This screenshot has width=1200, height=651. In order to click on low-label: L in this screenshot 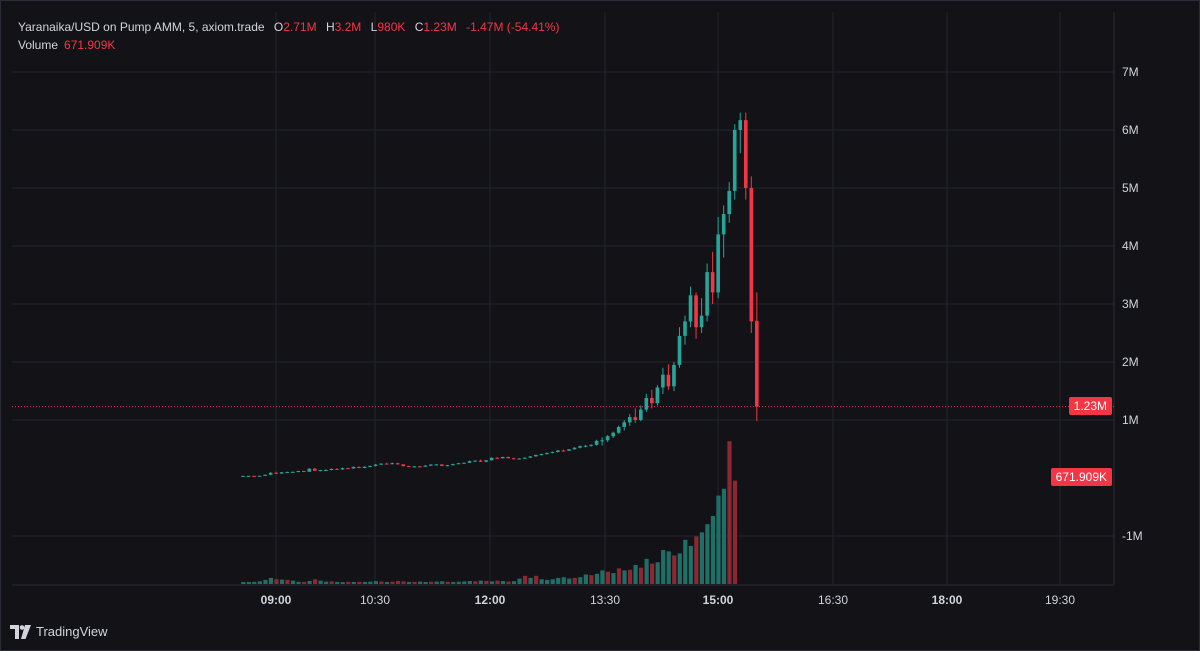, I will do `click(374, 27)`.